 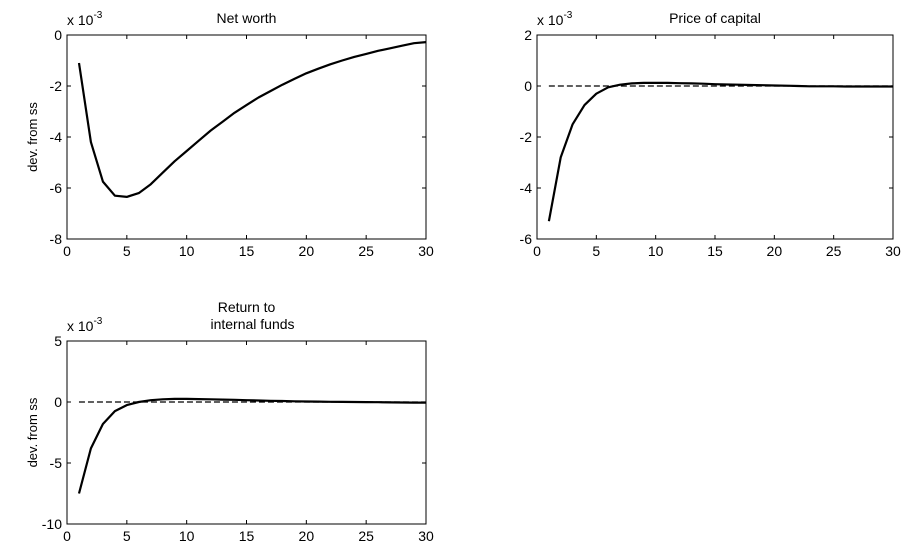 What do you see at coordinates (56, 239) in the screenshot?
I see `y-tick-label: -8` at bounding box center [56, 239].